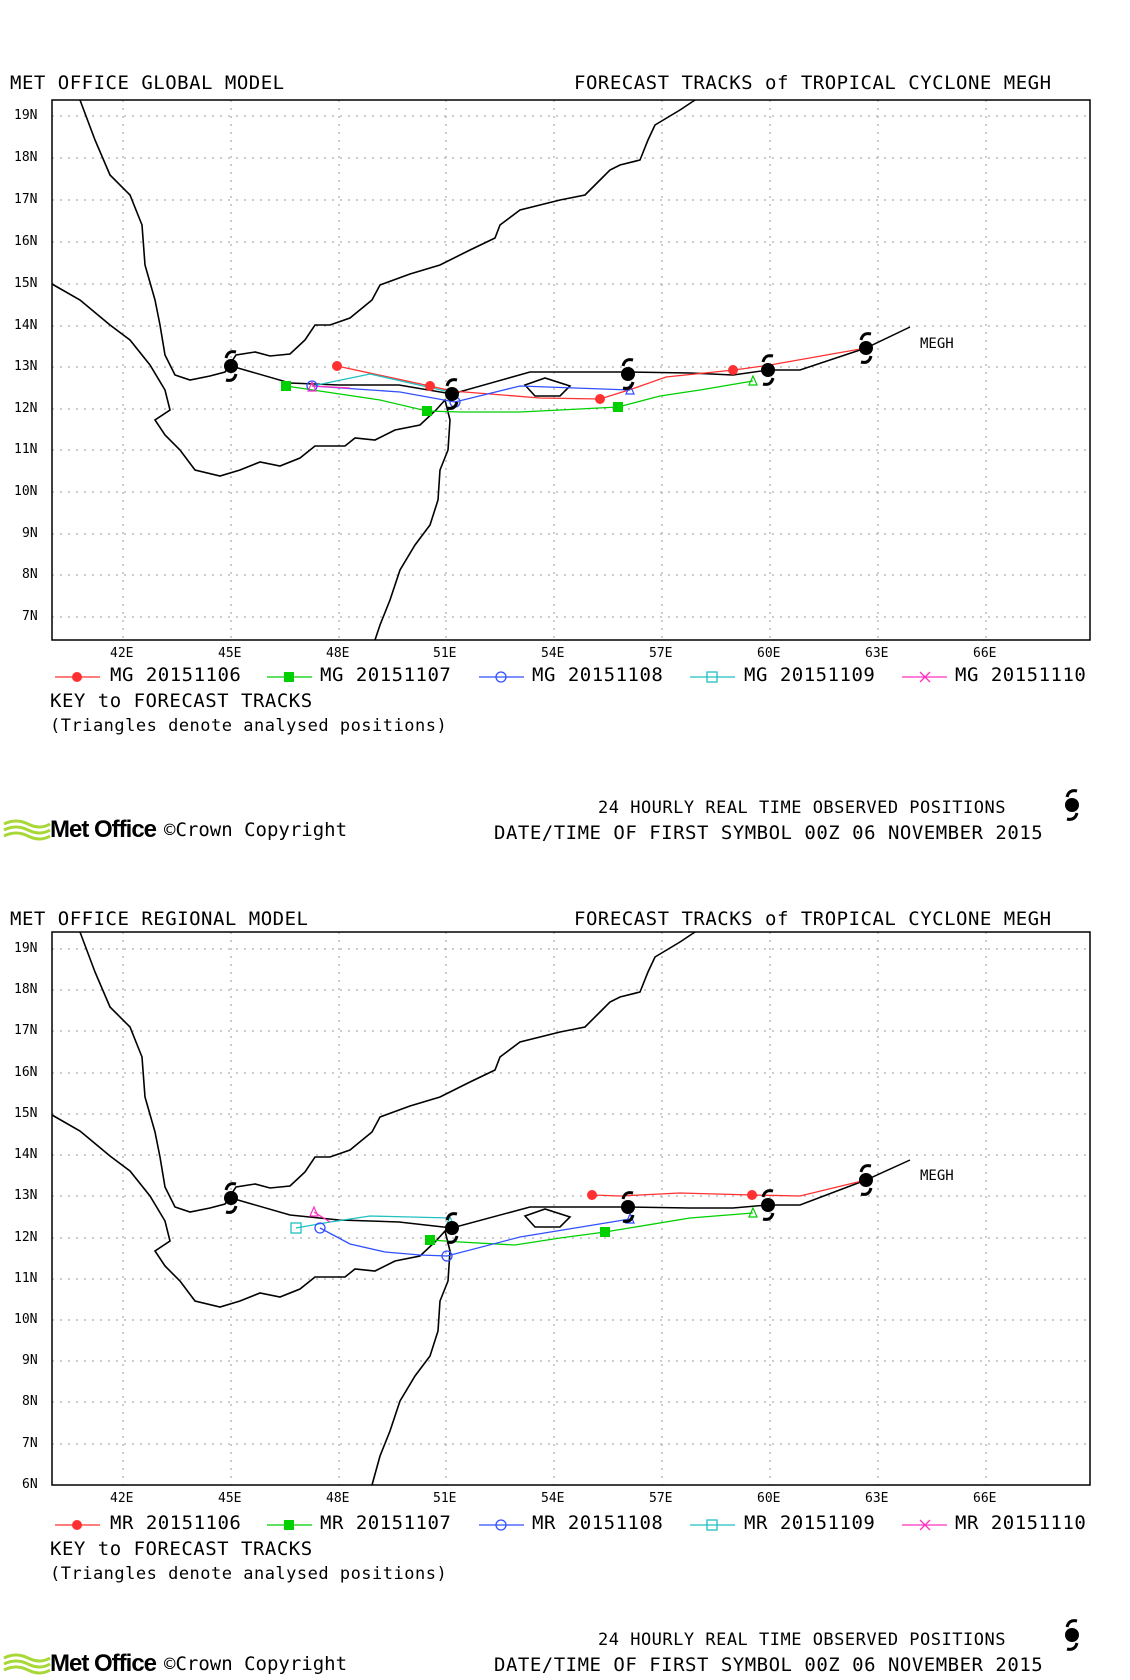  I want to click on legend-item: MG 20151107, so click(386, 675).